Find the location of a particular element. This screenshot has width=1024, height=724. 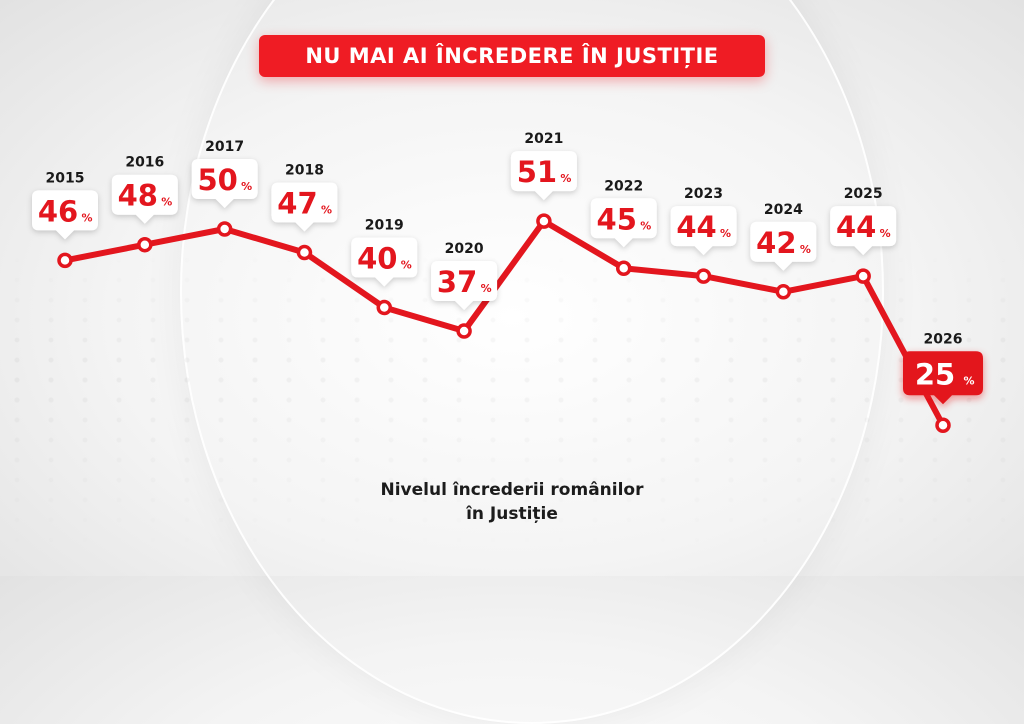

callout-2021: 51 % 2021 is located at coordinates (543, 166).